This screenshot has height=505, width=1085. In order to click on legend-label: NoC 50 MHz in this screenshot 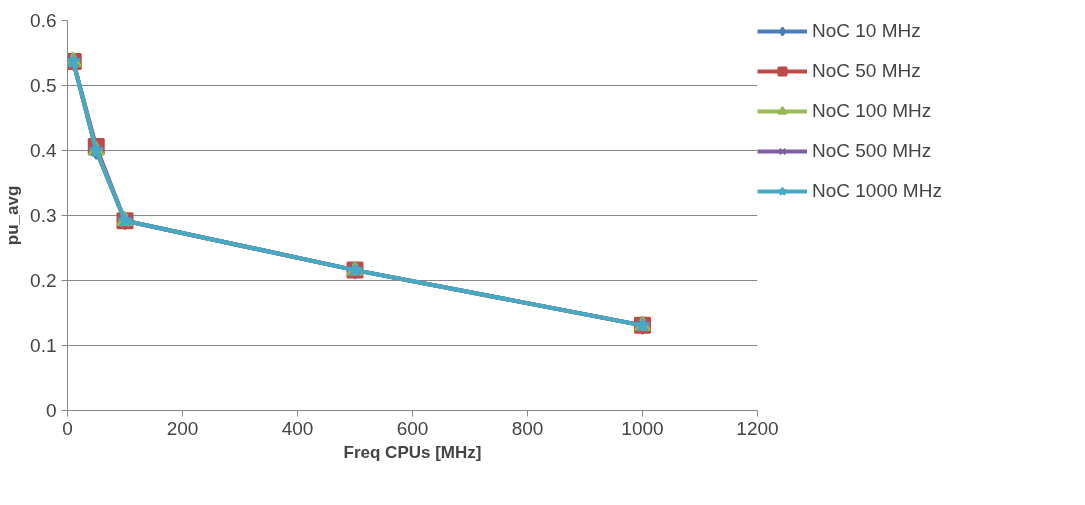, I will do `click(866, 71)`.